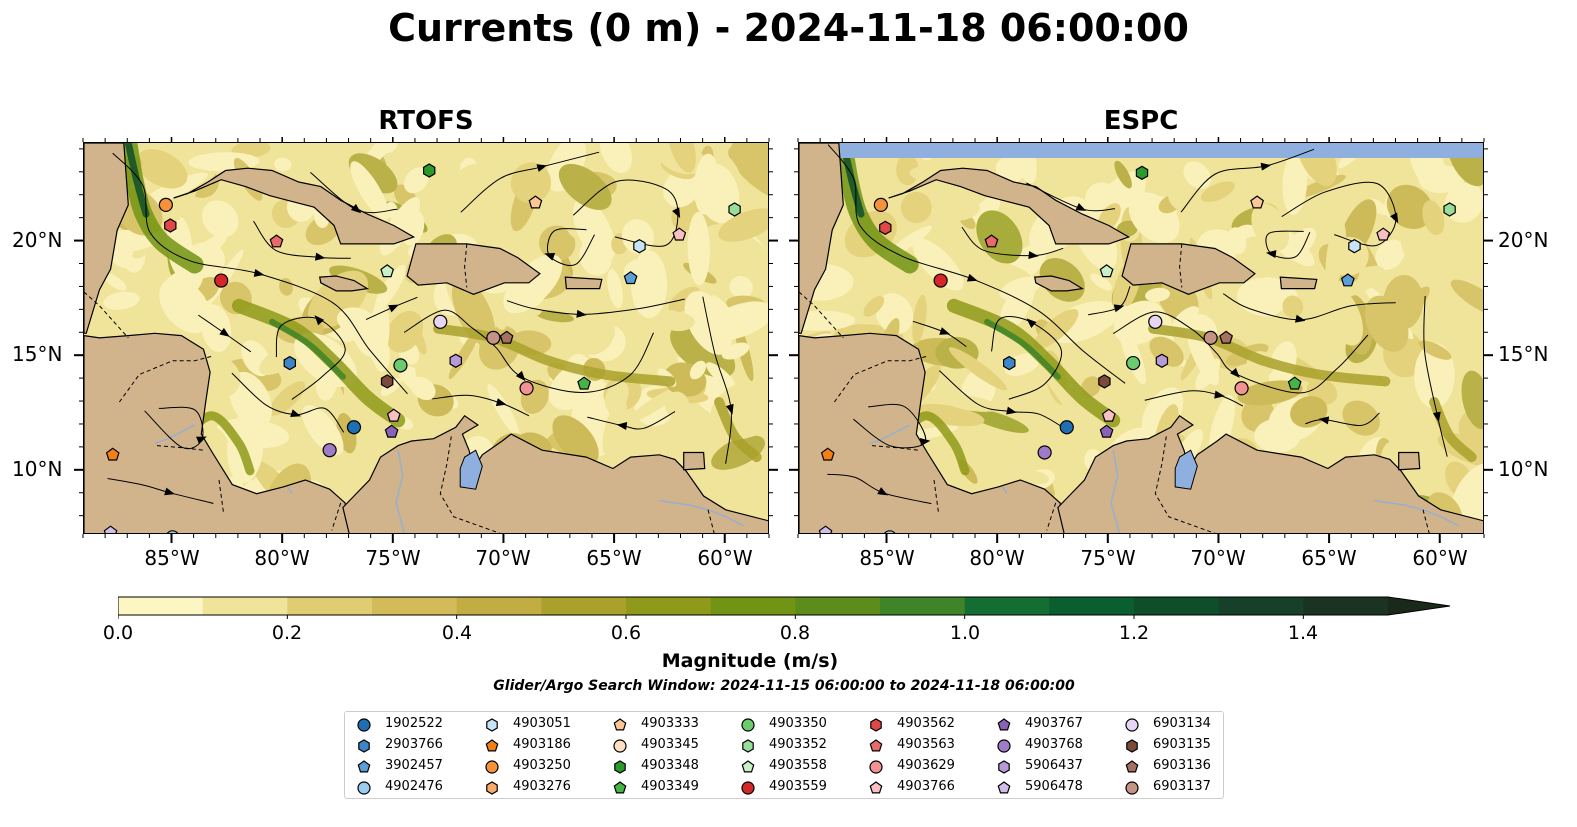 The height and width of the screenshot is (827, 1577). I want to click on land-cuba, so click(294, 206).